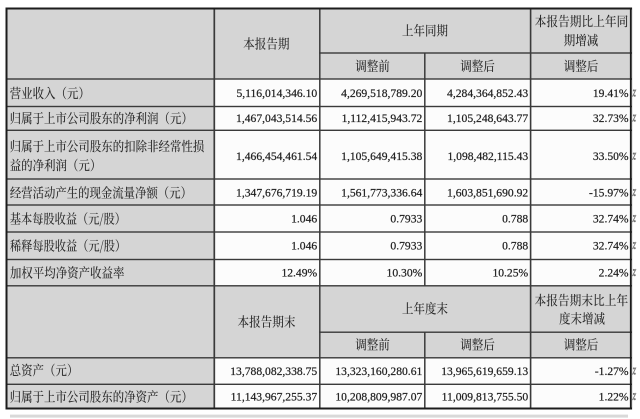  What do you see at coordinates (405, 273) in the screenshot?
I see `svg-text: 10.30%` at bounding box center [405, 273].